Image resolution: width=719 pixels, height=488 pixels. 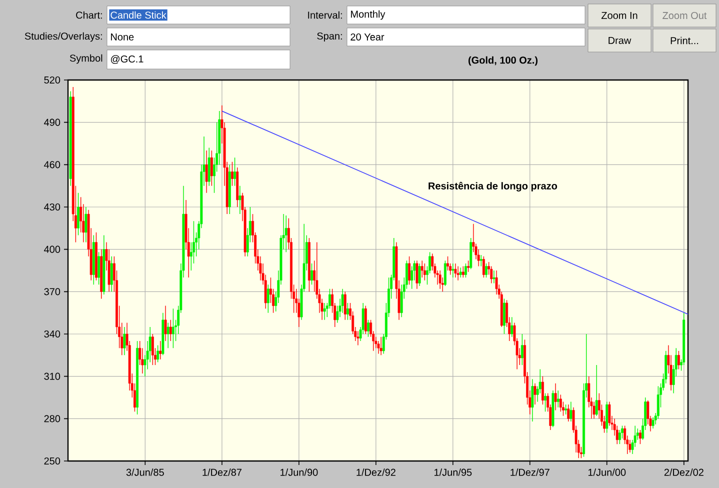 I want to click on y-tick-label: 310, so click(x=52, y=376).